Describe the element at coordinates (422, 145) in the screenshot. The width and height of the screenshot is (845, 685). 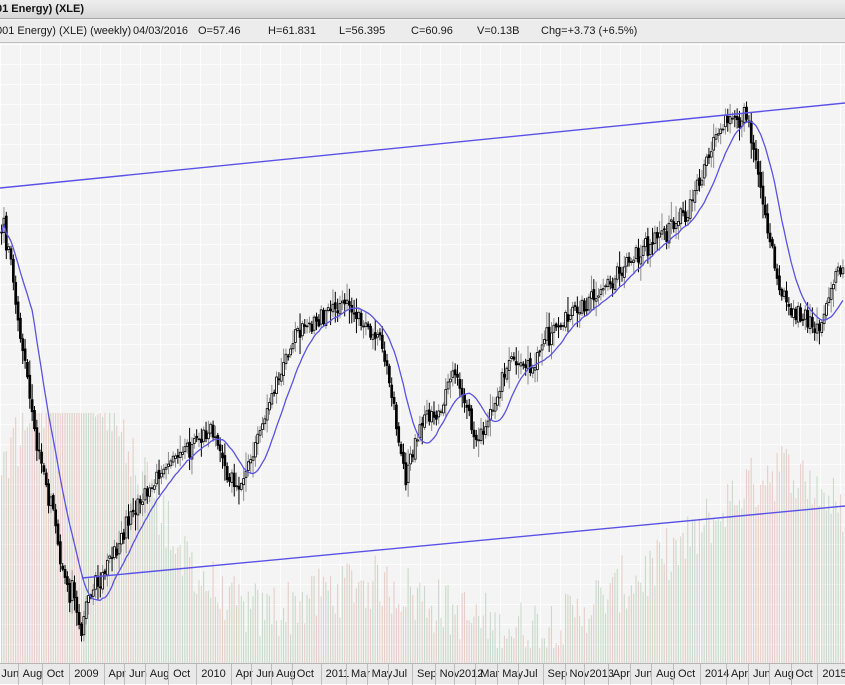
I see `upper-resistance-trendline` at that location.